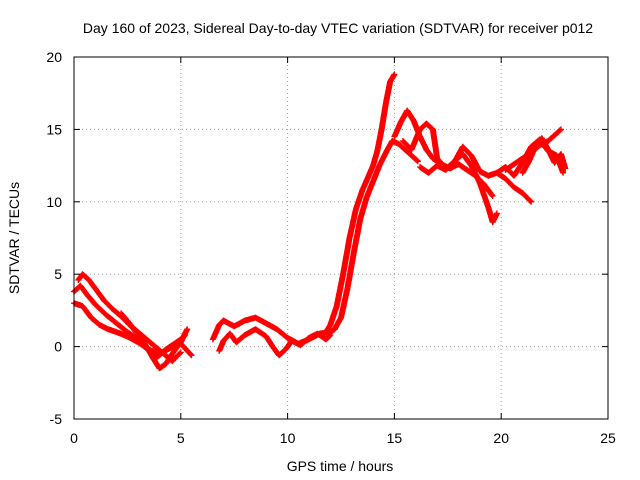 The width and height of the screenshot is (640, 480). Describe the element at coordinates (58, 274) in the screenshot. I see `y-tick-label: 5` at that location.